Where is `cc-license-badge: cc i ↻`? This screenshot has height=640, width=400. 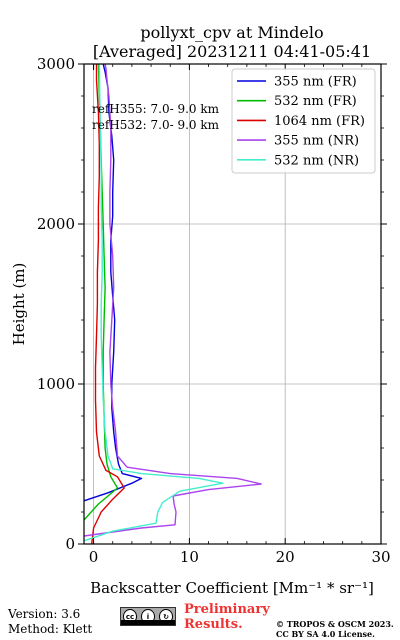
cc-license-badge: cc i ↻ is located at coordinates (148, 616).